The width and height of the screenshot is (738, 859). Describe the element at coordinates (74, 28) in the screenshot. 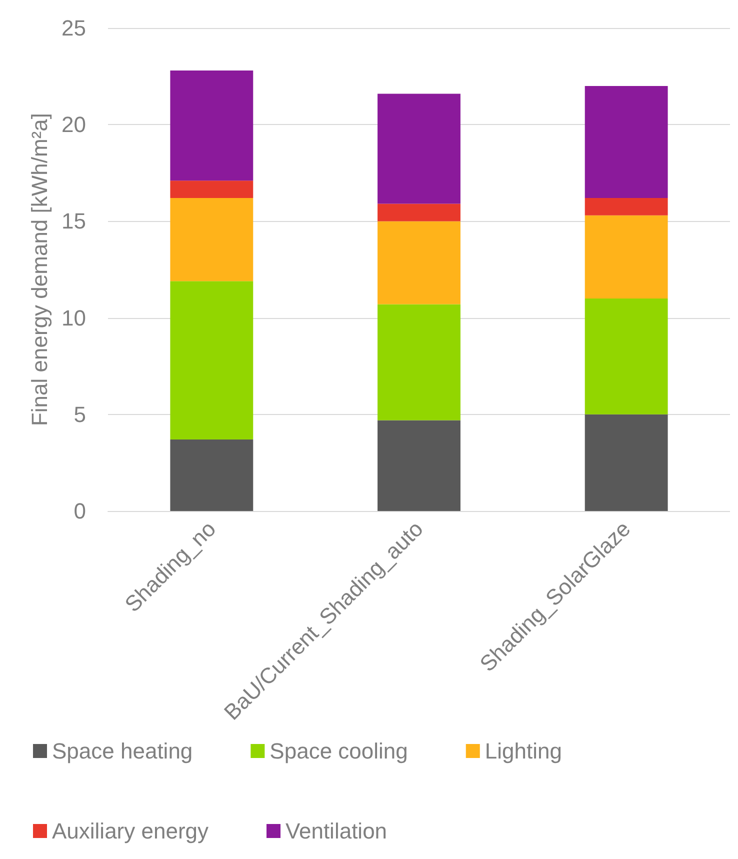

I see `y-tick-label: 25` at that location.